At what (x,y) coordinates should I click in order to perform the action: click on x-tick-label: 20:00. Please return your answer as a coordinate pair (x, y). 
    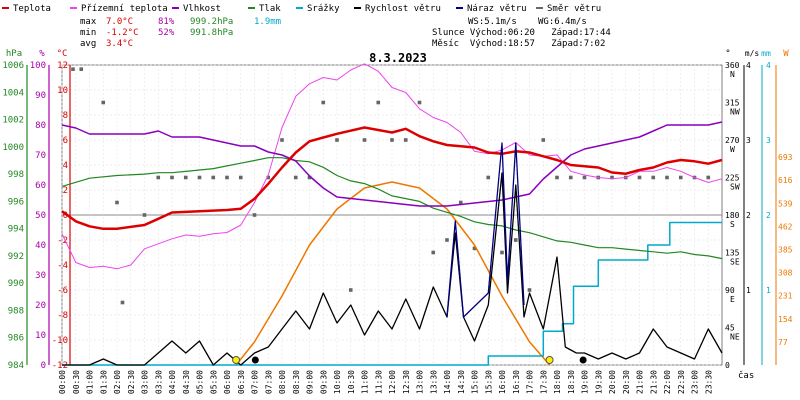
    Looking at the image, I should click on (612, 382).